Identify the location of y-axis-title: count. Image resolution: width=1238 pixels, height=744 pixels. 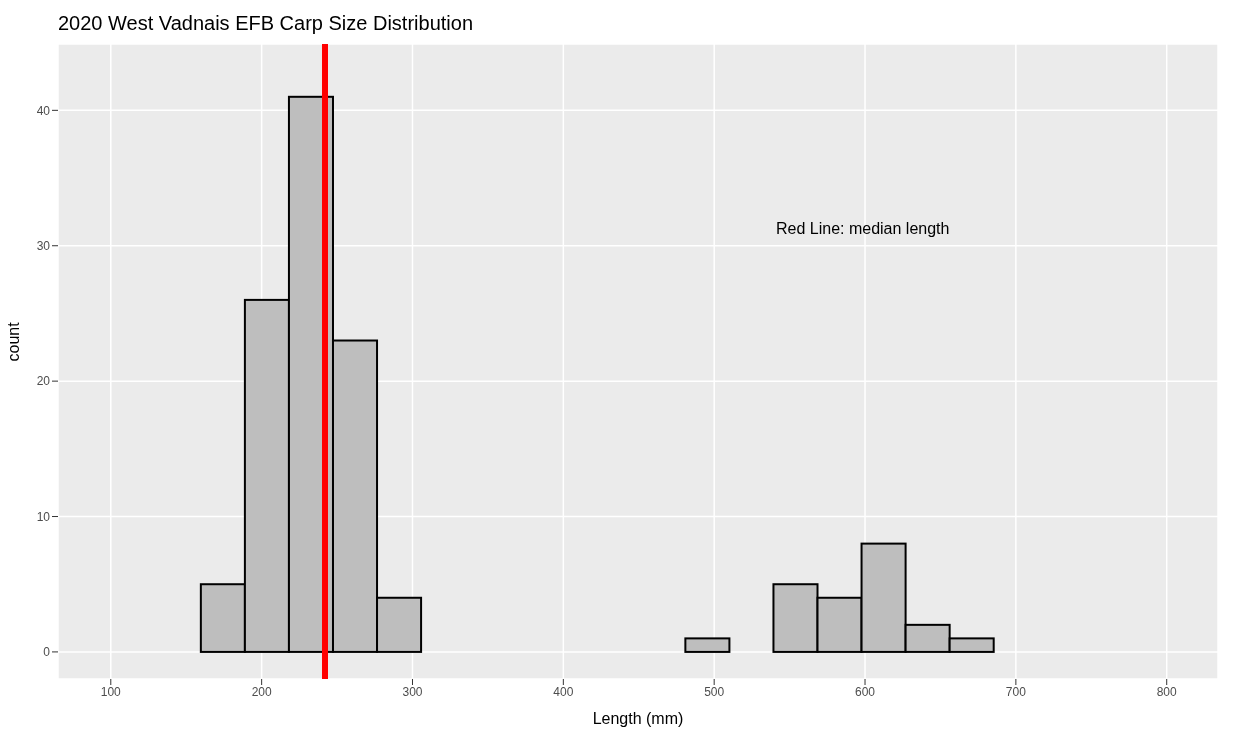
(13, 341).